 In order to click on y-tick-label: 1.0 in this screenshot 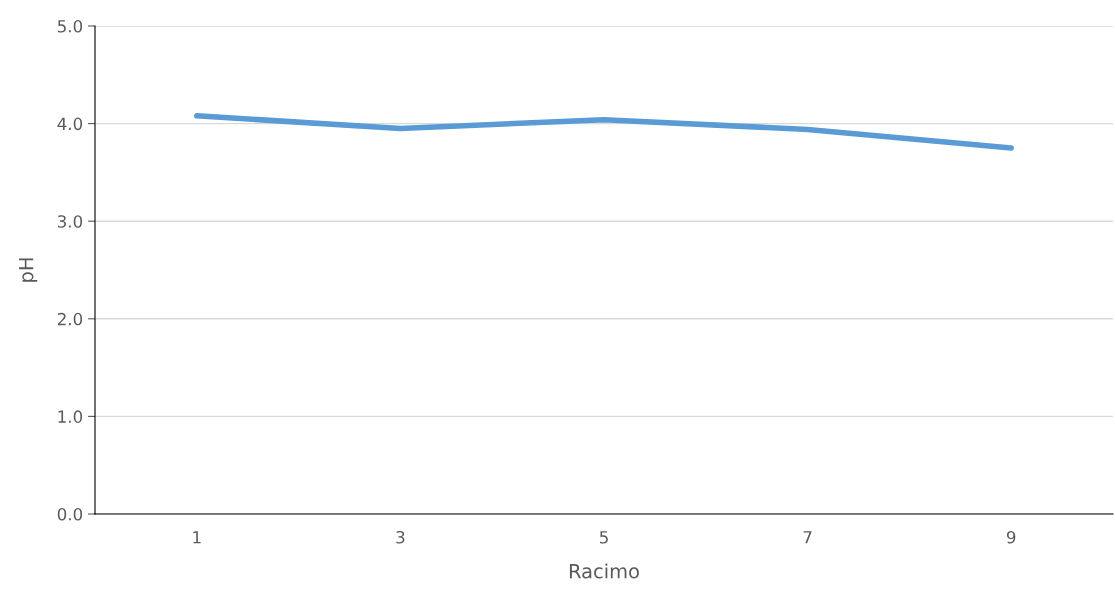, I will do `click(70, 416)`.